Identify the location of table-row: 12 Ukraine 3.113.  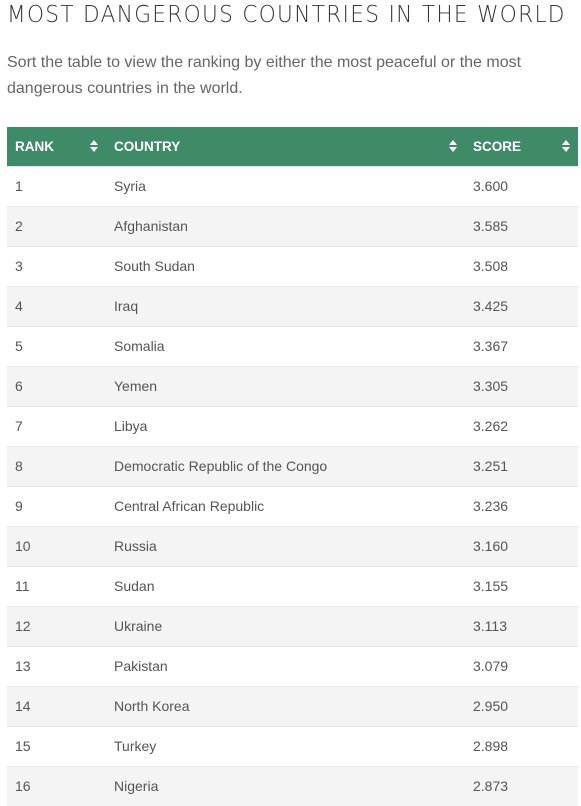
(292, 625).